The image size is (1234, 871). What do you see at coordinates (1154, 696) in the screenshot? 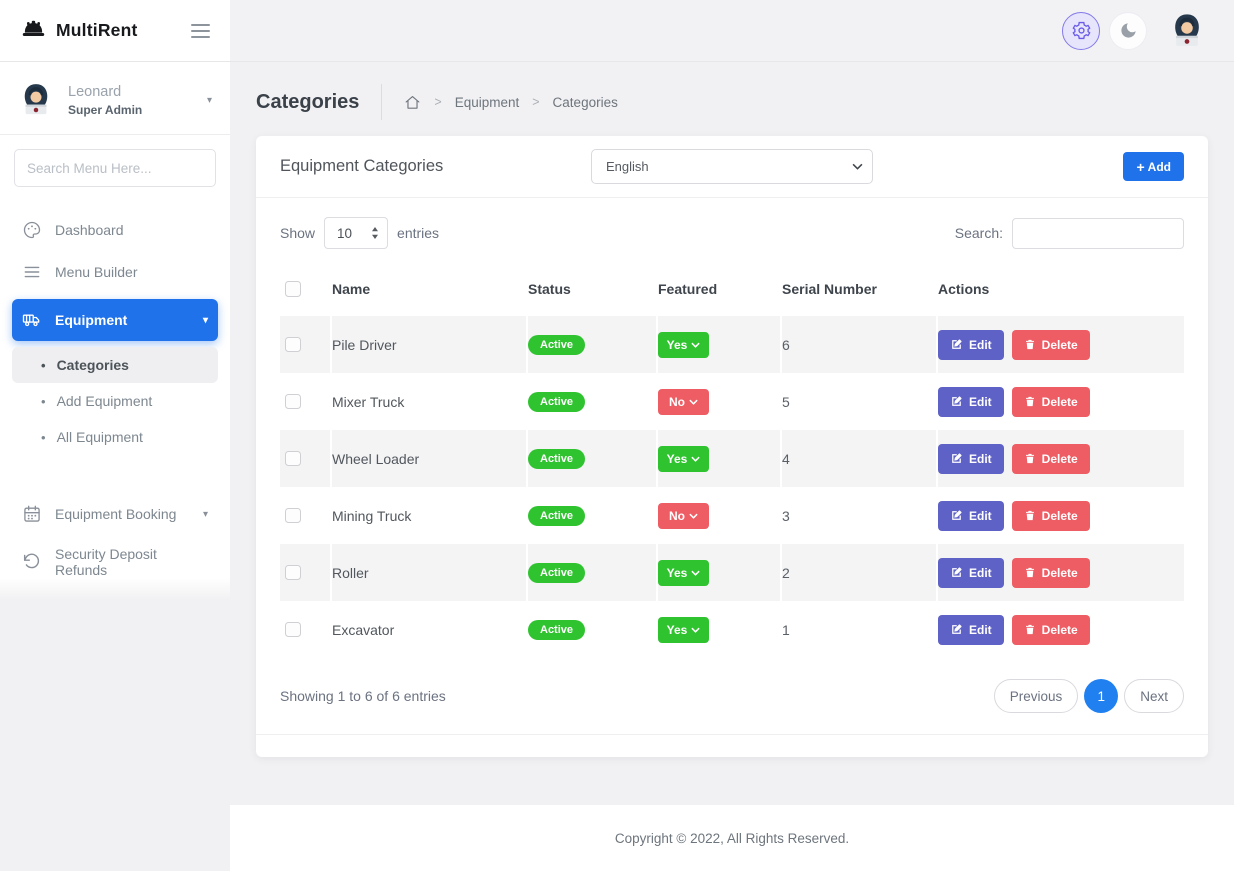
I see `next-page-button: Next` at bounding box center [1154, 696].